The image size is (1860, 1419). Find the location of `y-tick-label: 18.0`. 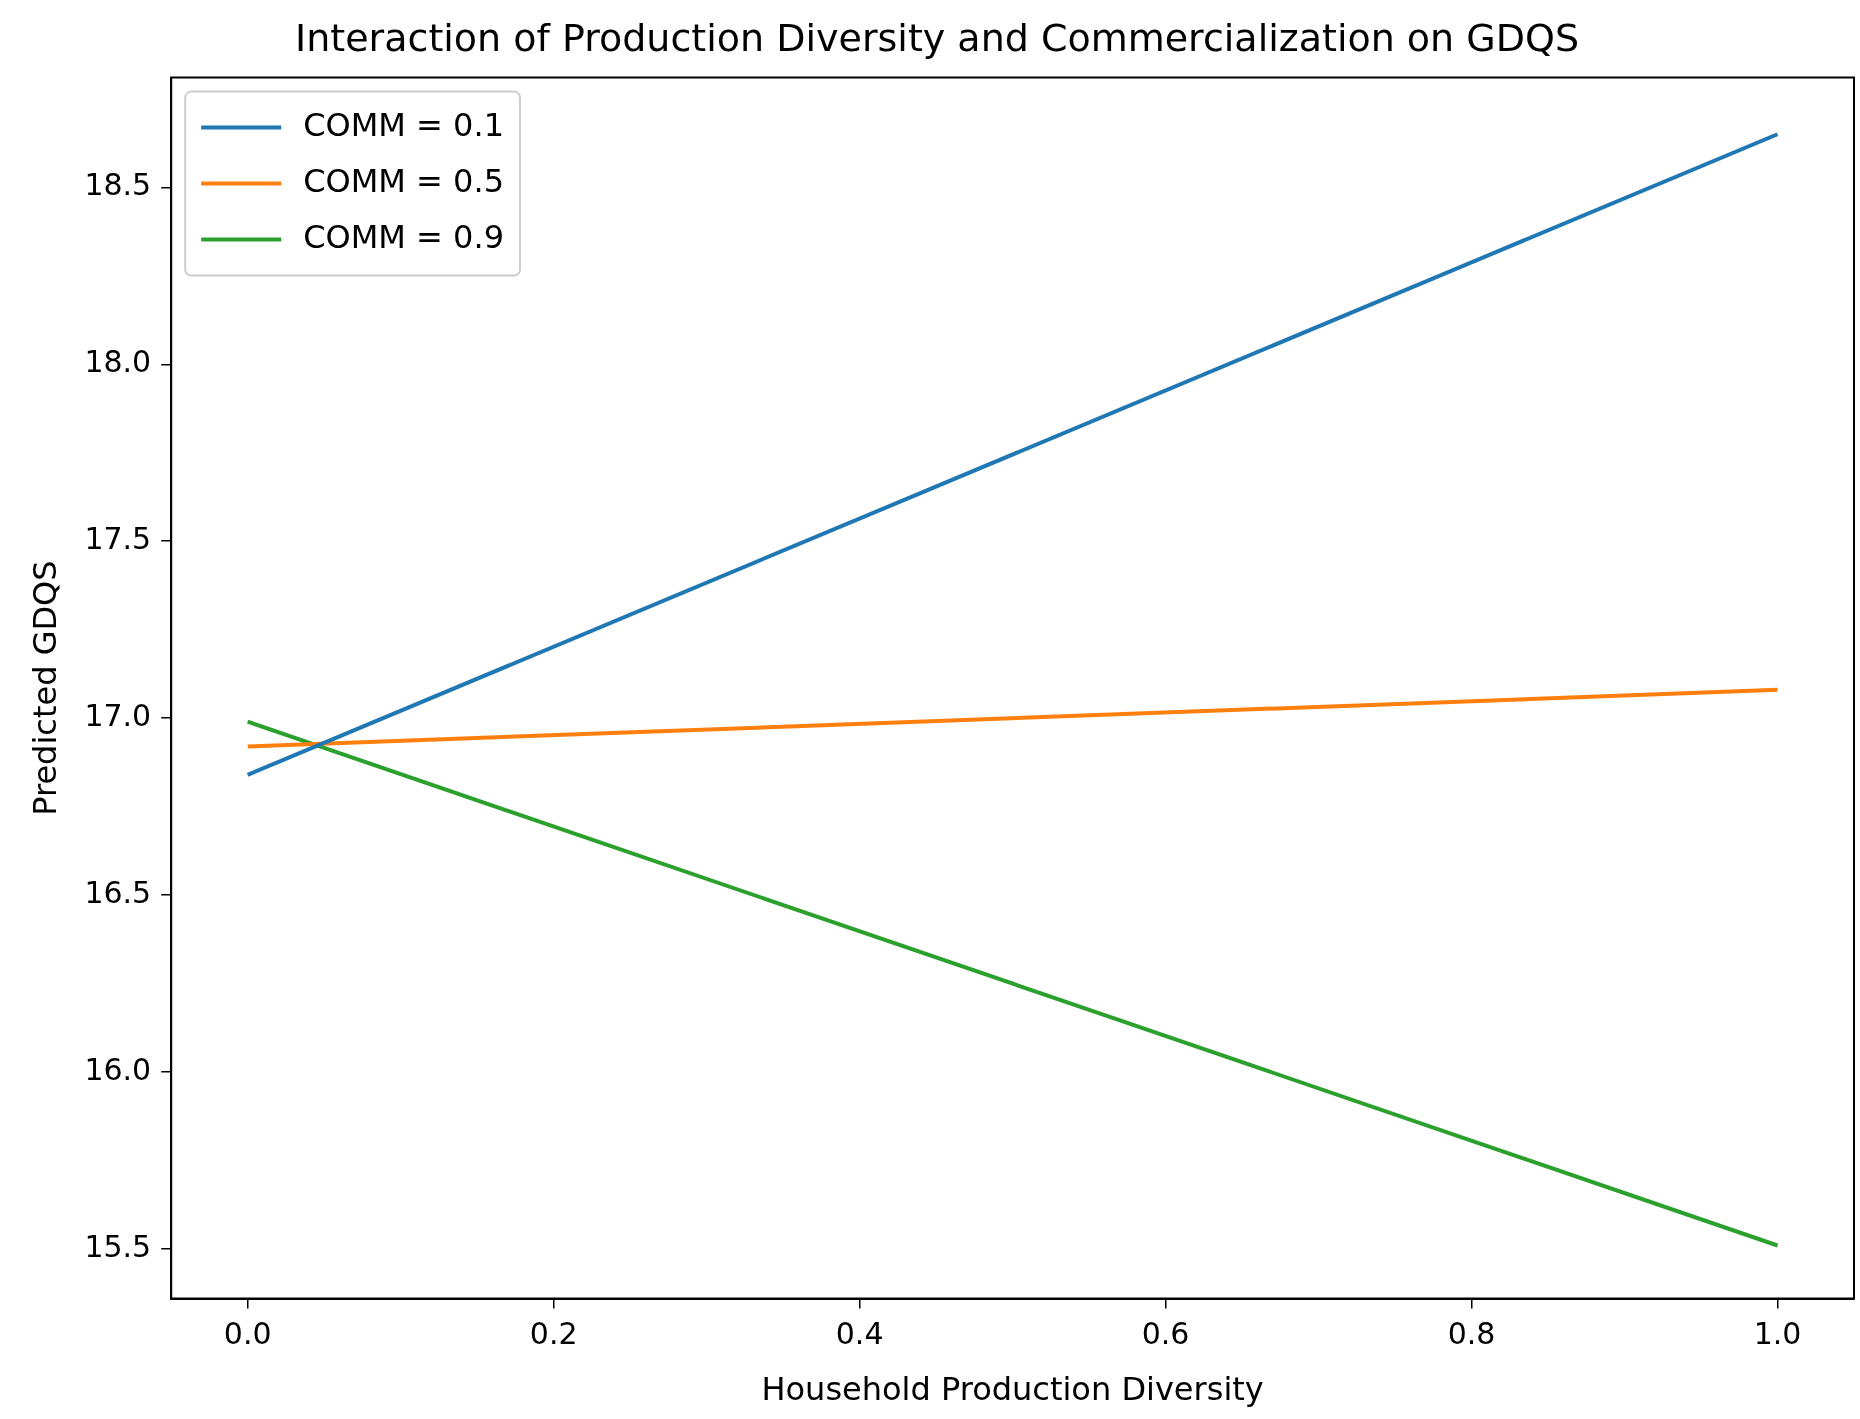

y-tick-label: 18.0 is located at coordinates (118, 362).